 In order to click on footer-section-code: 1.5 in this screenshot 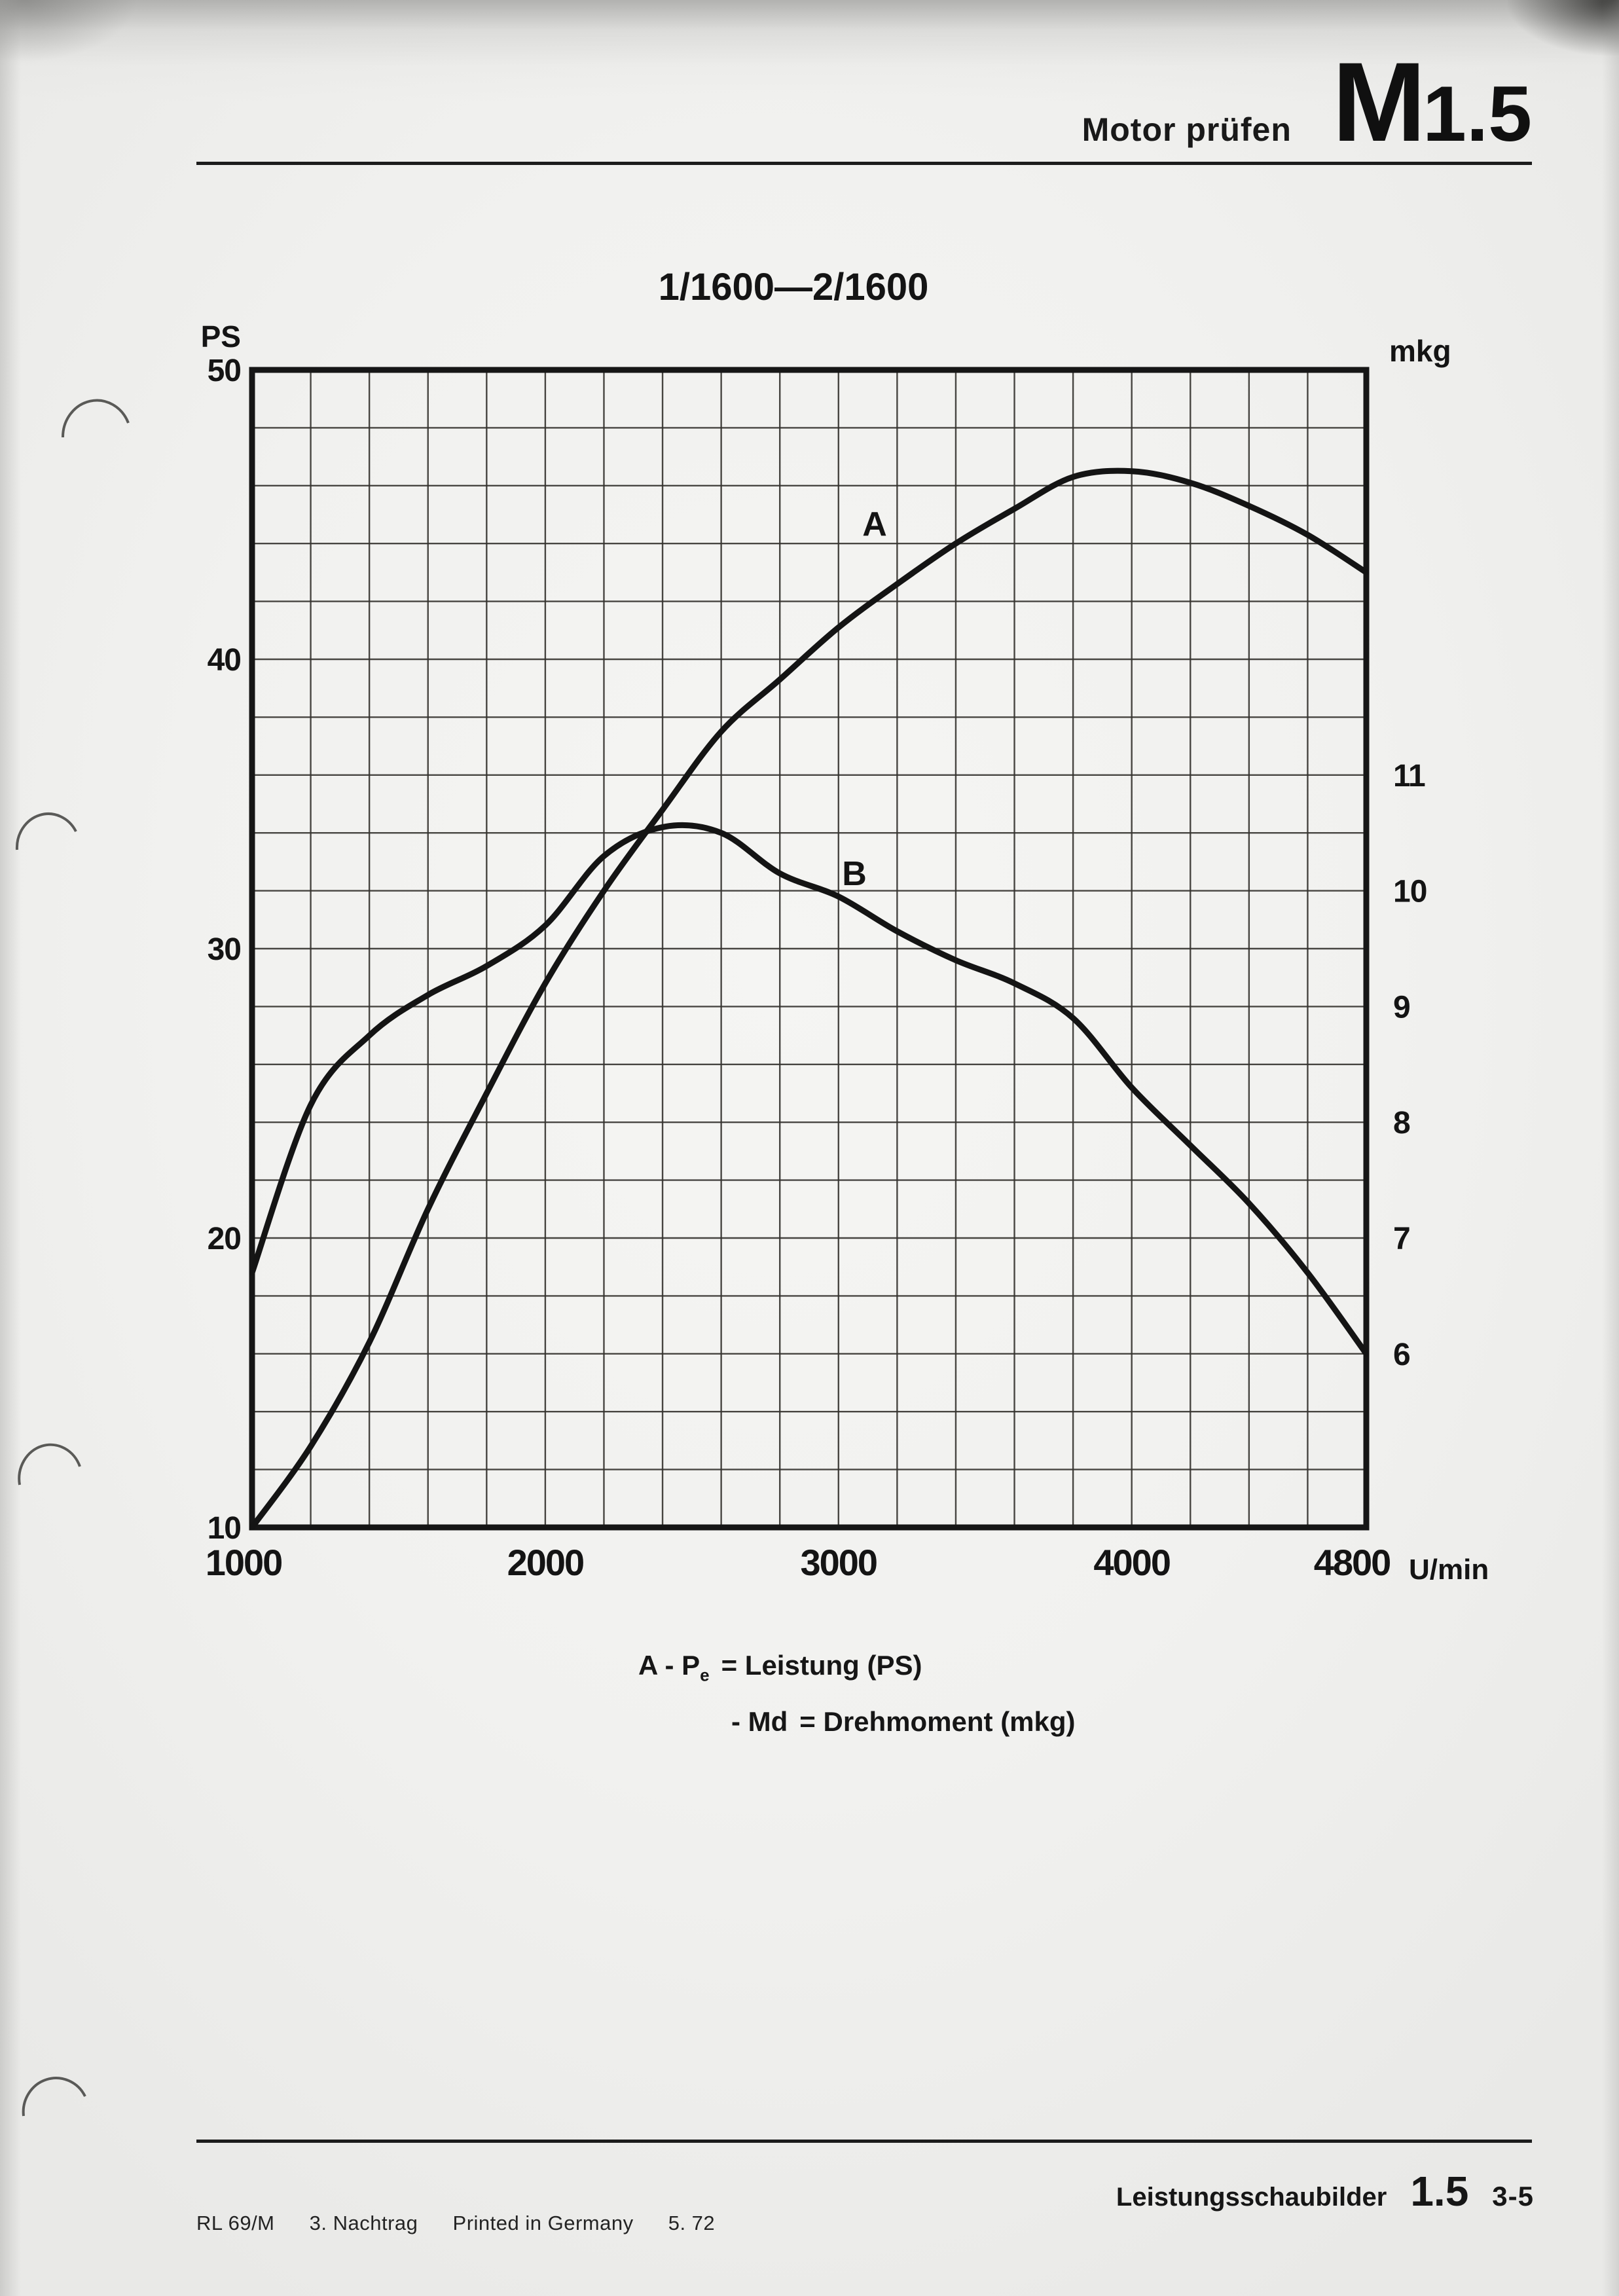, I will do `click(1439, 2191)`.